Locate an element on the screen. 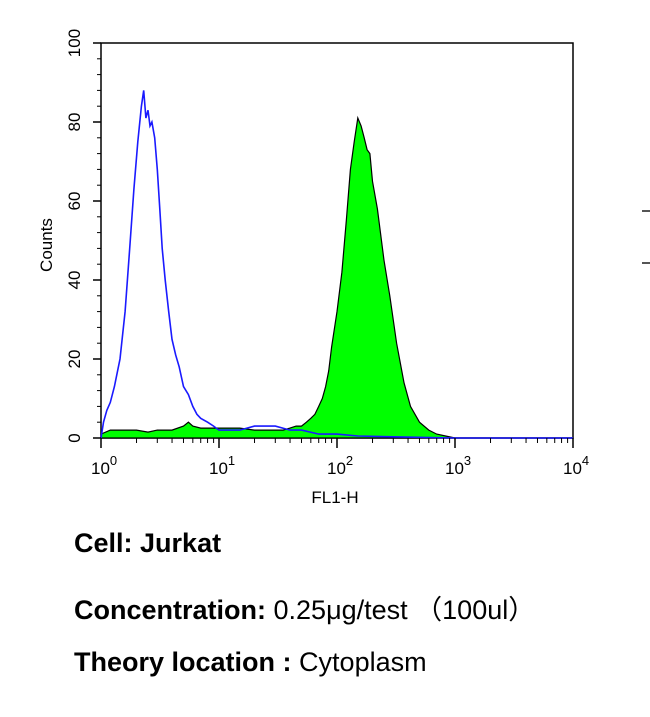 The width and height of the screenshot is (650, 717). y-tick-label: 100 is located at coordinates (74, 43).